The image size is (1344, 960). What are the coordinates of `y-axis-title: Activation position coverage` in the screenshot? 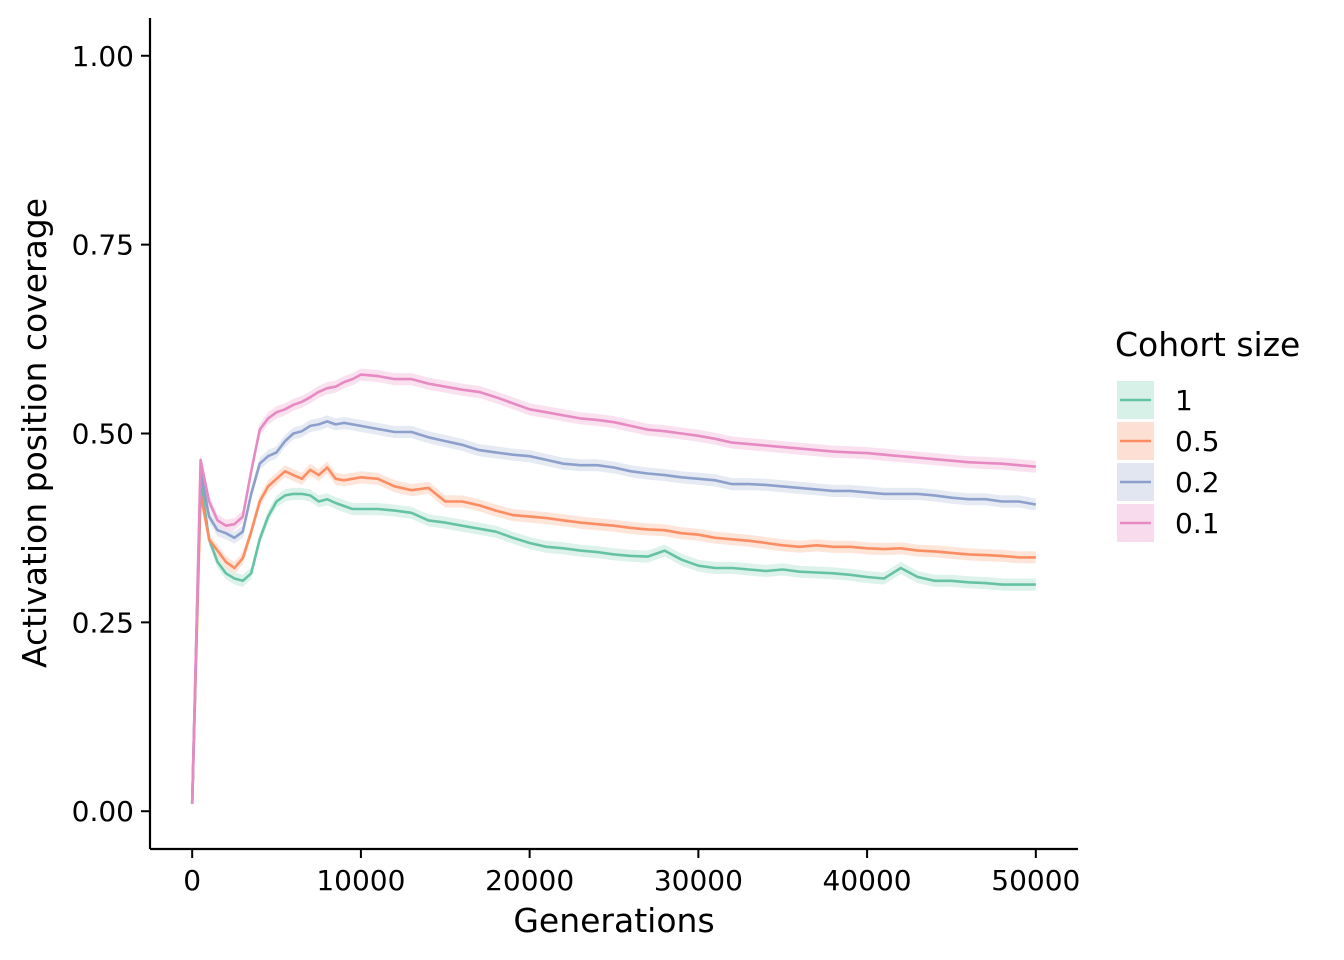 It's located at (34, 433).